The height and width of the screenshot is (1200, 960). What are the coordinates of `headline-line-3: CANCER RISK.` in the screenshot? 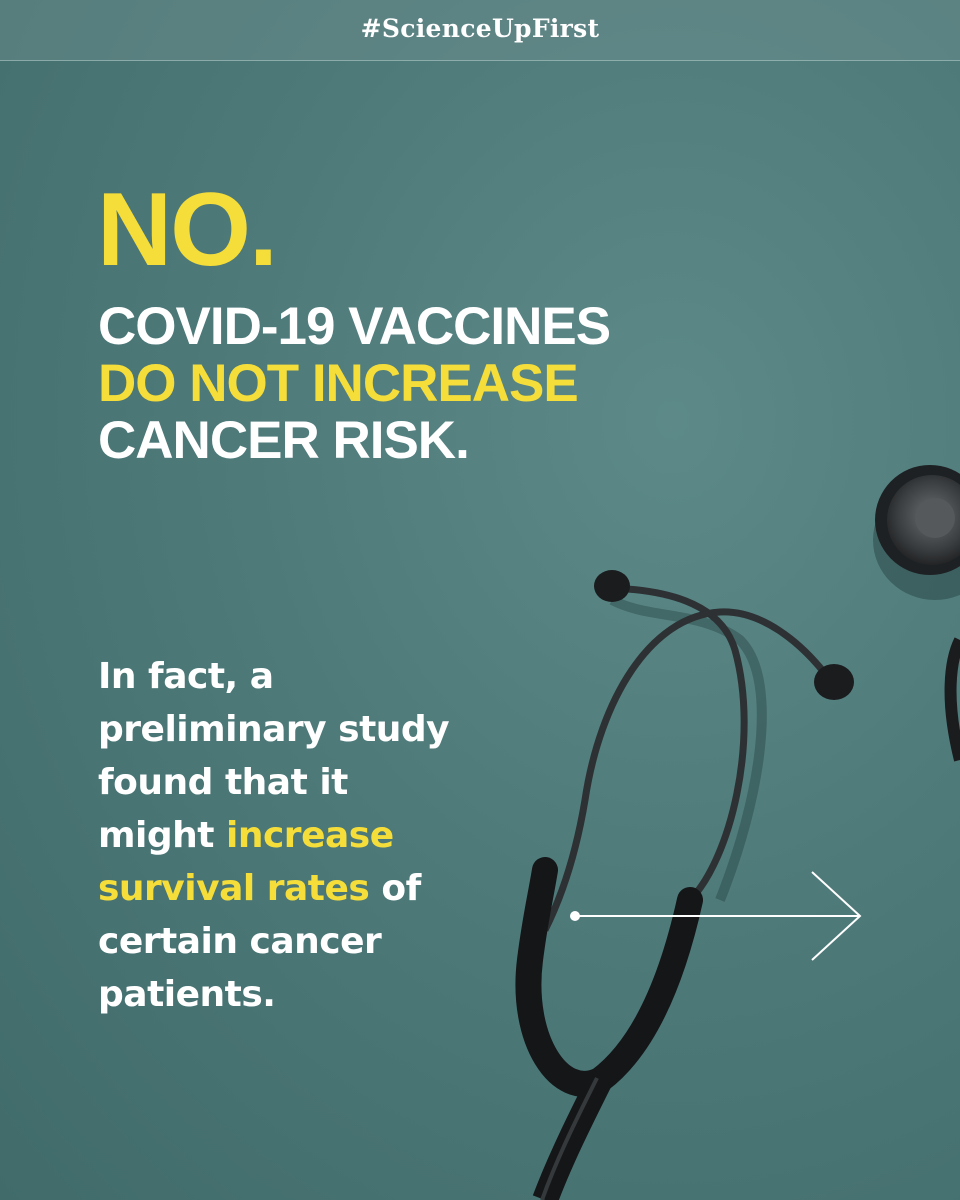 It's located at (284, 440).